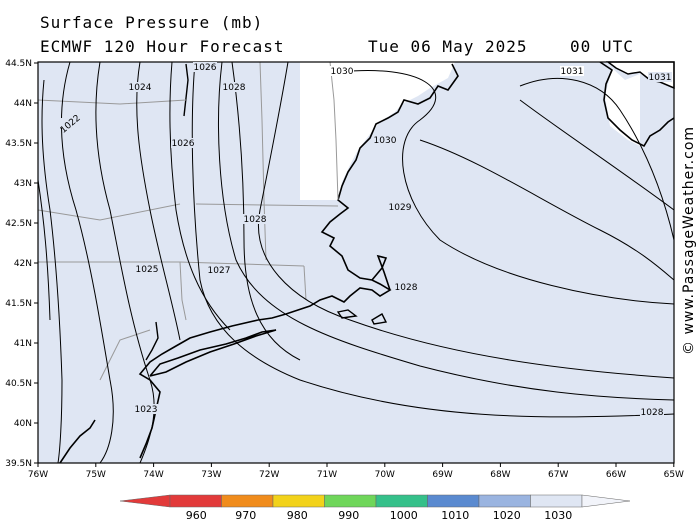 This screenshot has height=525, width=700. What do you see at coordinates (507, 515) in the screenshot?
I see `legend-label: 1020` at bounding box center [507, 515].